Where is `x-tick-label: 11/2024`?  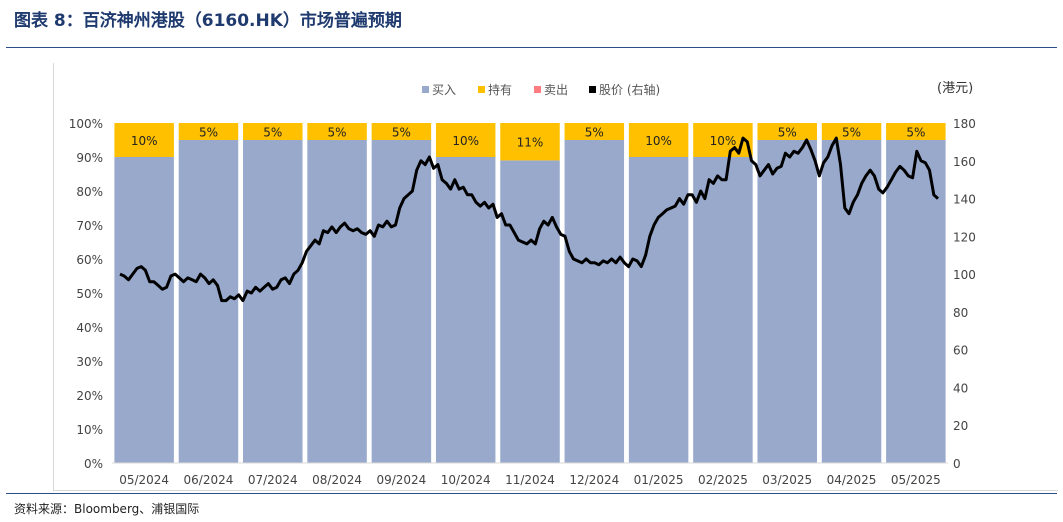
x-tick-label: 11/2024 is located at coordinates (530, 480).